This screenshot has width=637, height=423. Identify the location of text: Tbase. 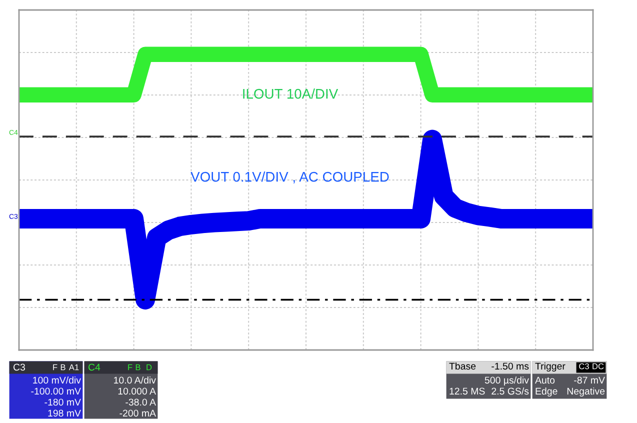
(462, 366).